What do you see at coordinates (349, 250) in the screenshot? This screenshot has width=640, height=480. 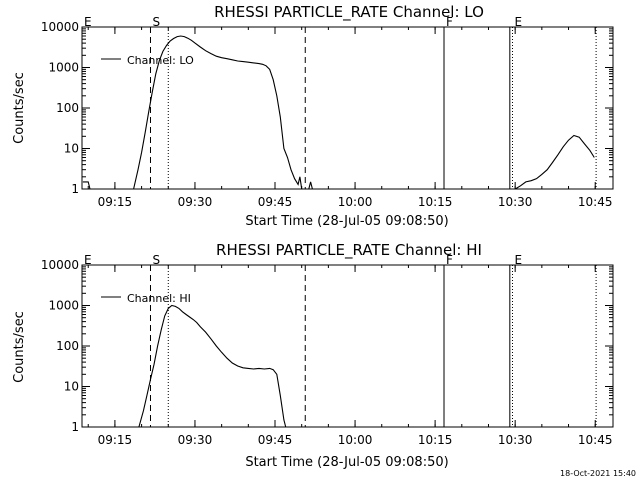 I see `chart-title: RHESSI PARTICLE_RATE Channel: HI` at bounding box center [349, 250].